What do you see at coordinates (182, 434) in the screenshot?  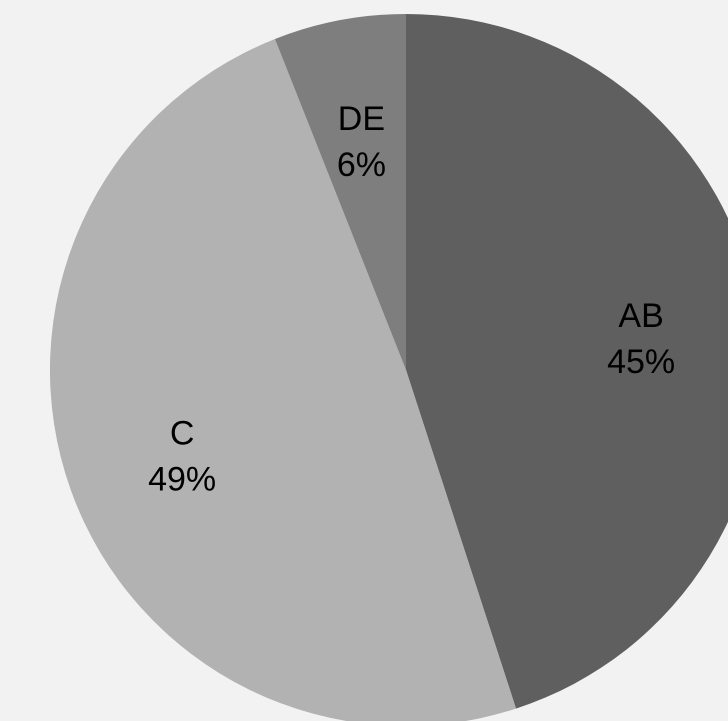 I see `slice-category-label: C` at bounding box center [182, 434].